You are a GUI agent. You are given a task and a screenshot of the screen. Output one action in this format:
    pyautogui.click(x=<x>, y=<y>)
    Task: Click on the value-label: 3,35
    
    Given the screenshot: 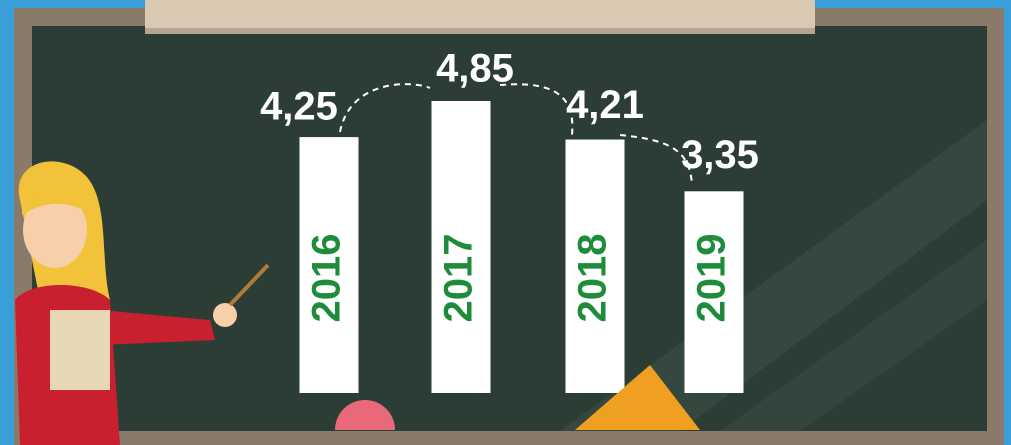 What is the action you would take?
    pyautogui.click(x=720, y=155)
    